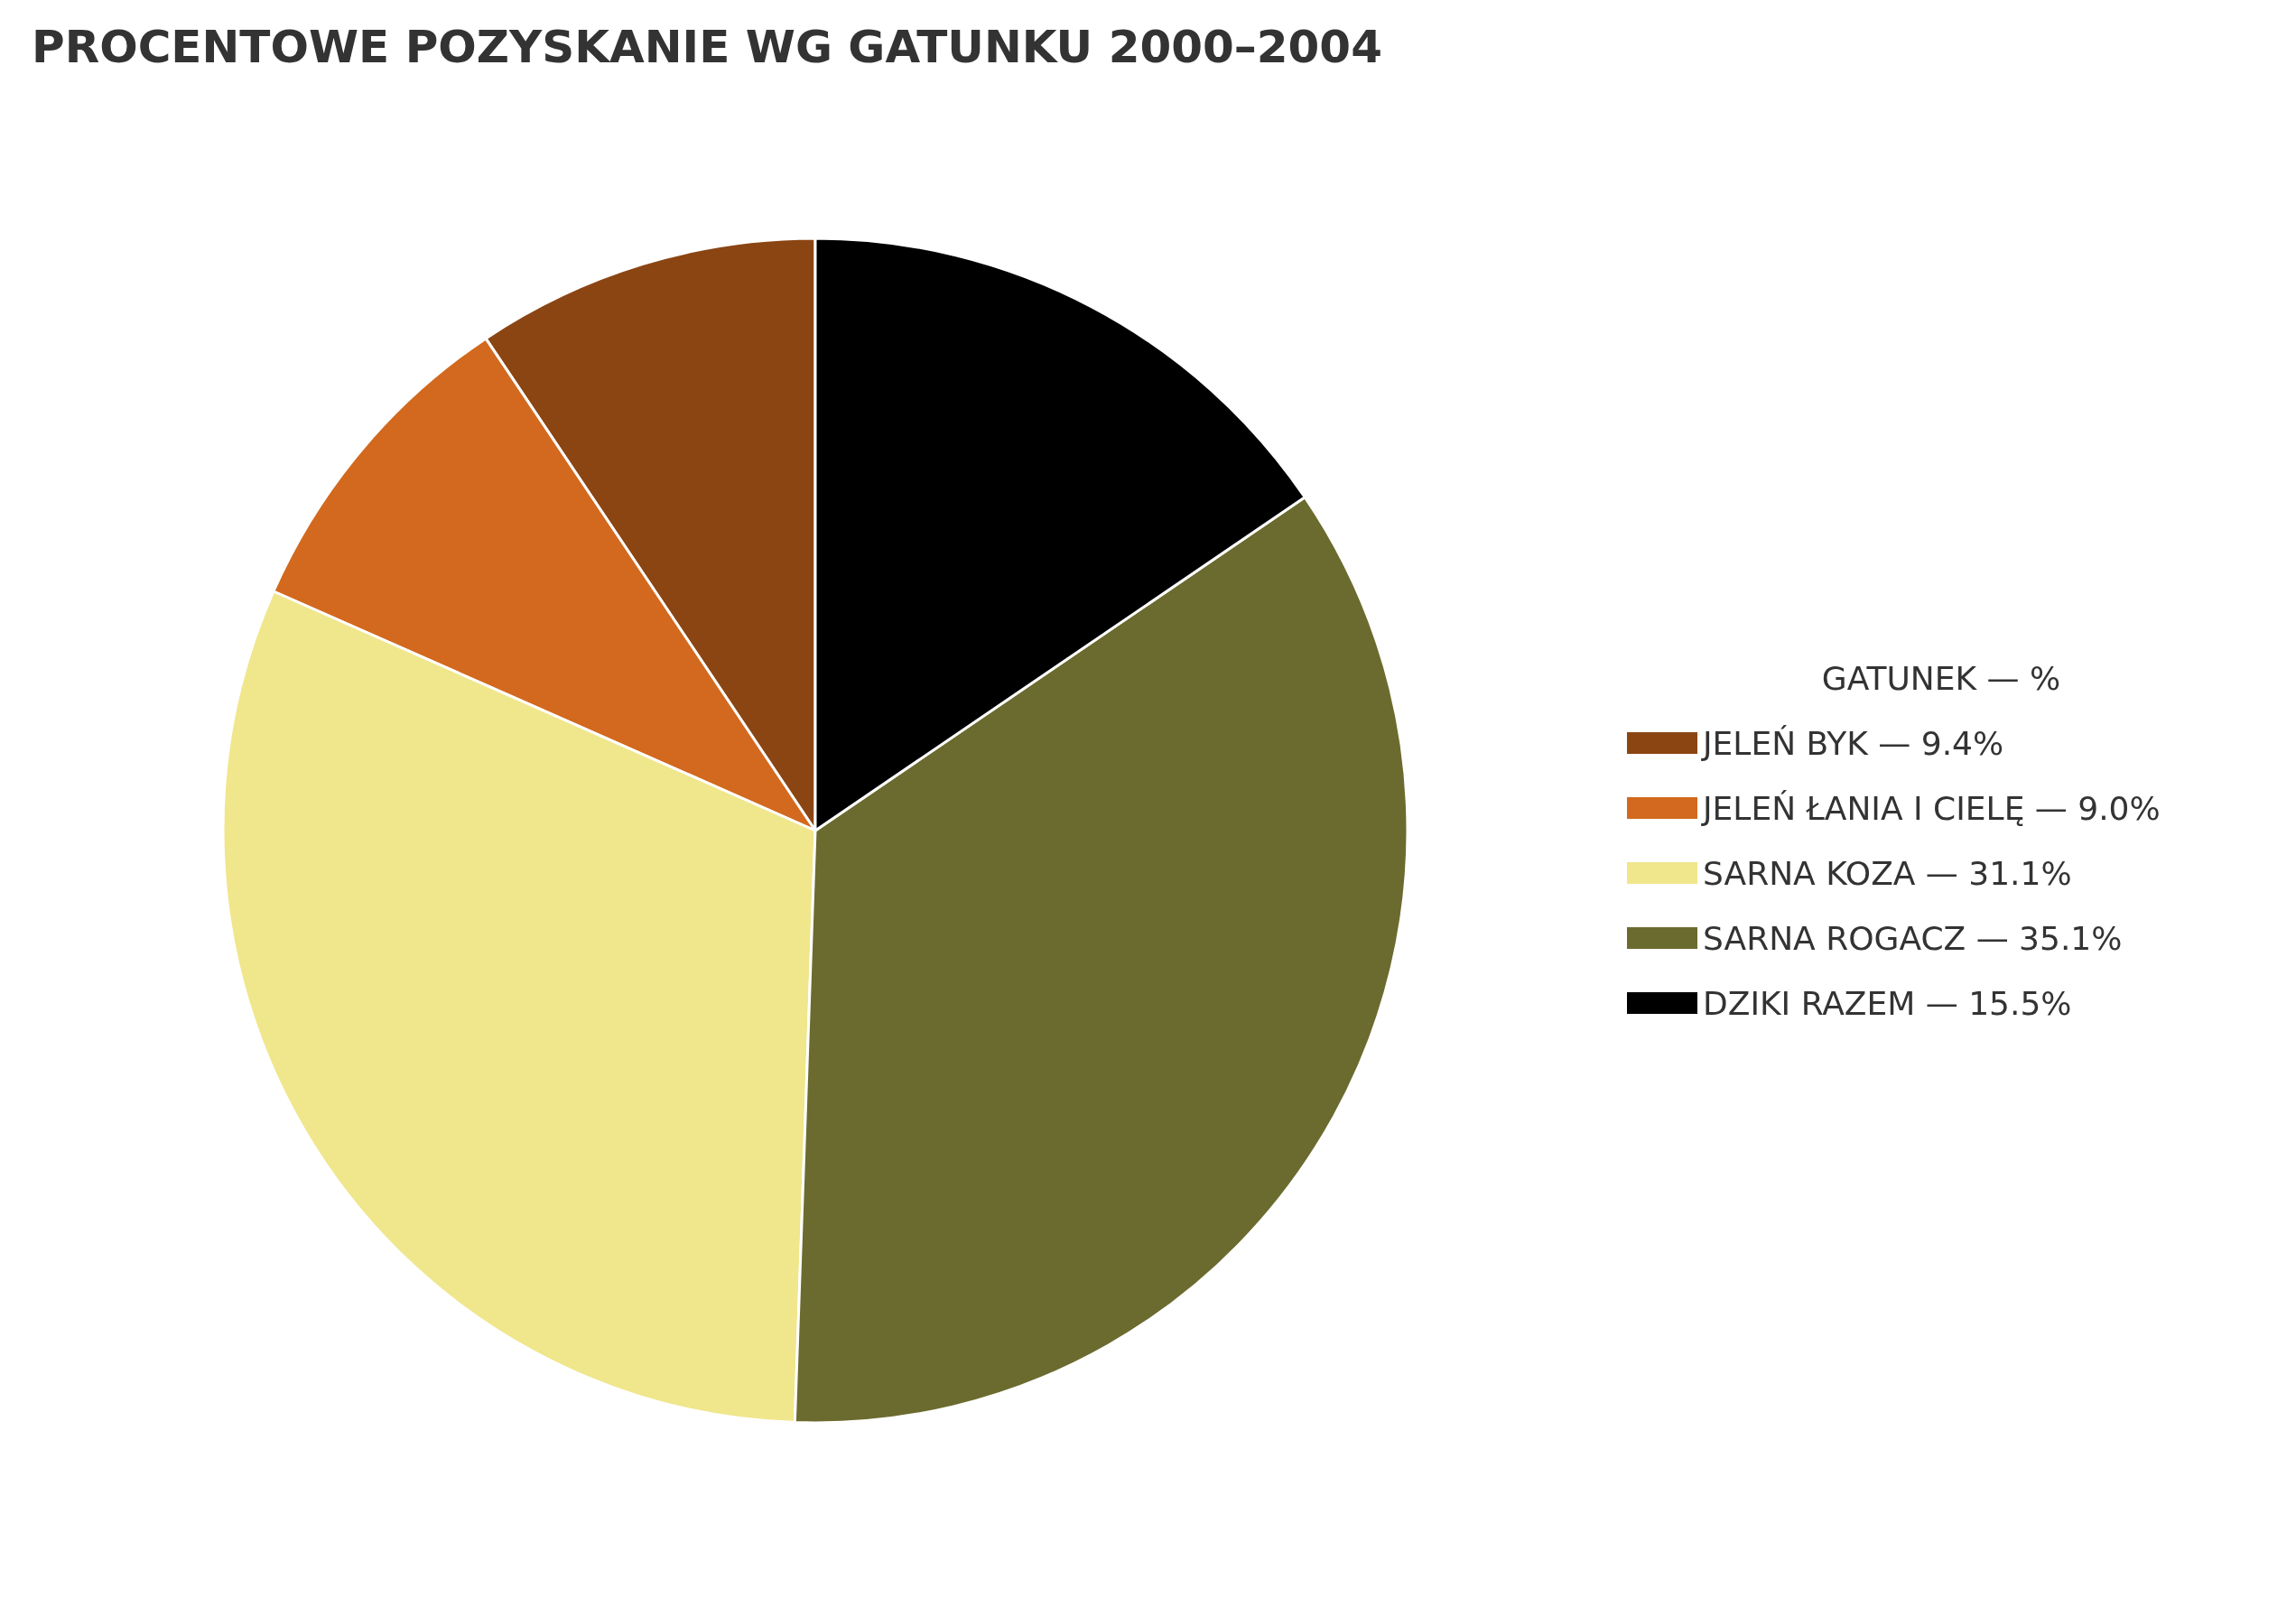 The height and width of the screenshot is (1598, 2296). What do you see at coordinates (707, 47) in the screenshot?
I see `chart-title: PROCENTOWE POZYSKANIE WG GATUNKU 2000–2004` at bounding box center [707, 47].